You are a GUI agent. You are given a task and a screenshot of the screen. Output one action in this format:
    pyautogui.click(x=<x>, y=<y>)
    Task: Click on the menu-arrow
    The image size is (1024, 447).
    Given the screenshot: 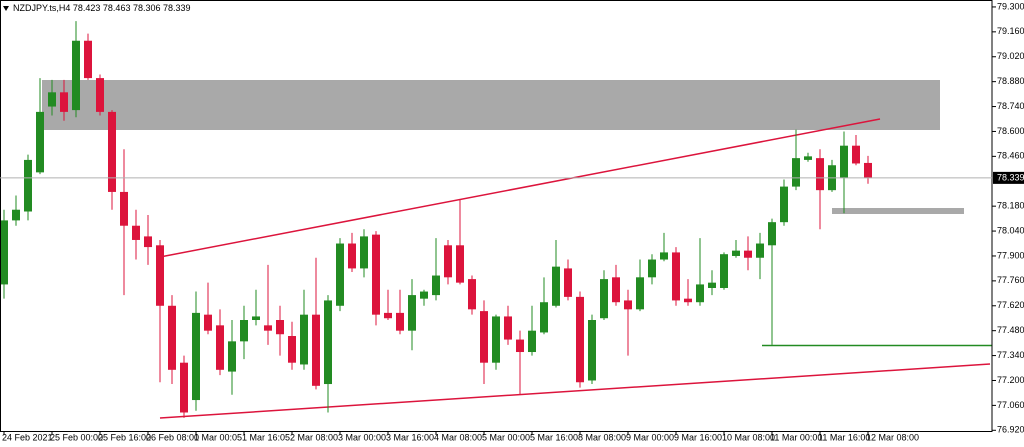 What is the action you would take?
    pyautogui.click(x=6, y=8)
    